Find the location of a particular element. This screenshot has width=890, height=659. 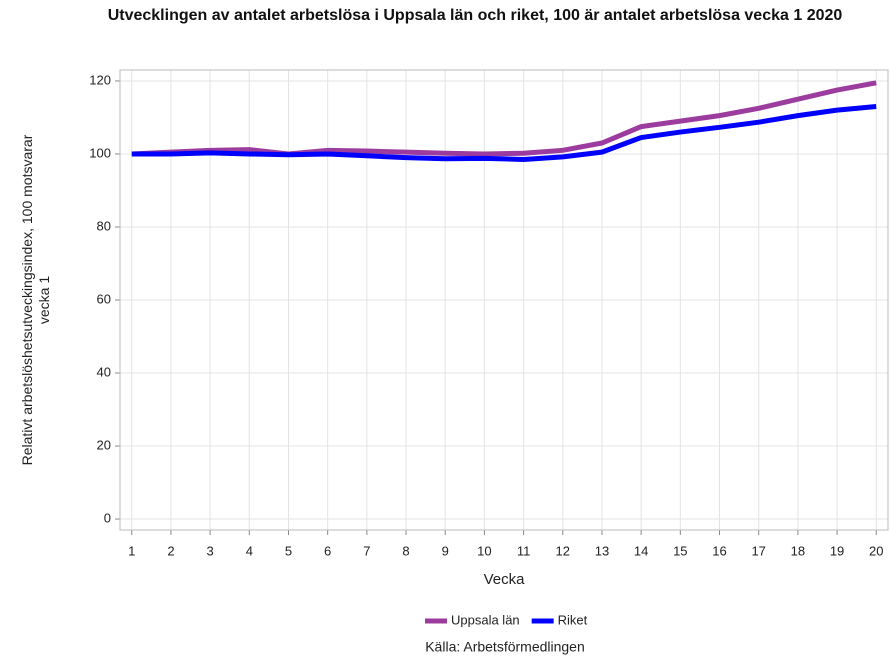

x-tick-label: 6 is located at coordinates (327, 550).